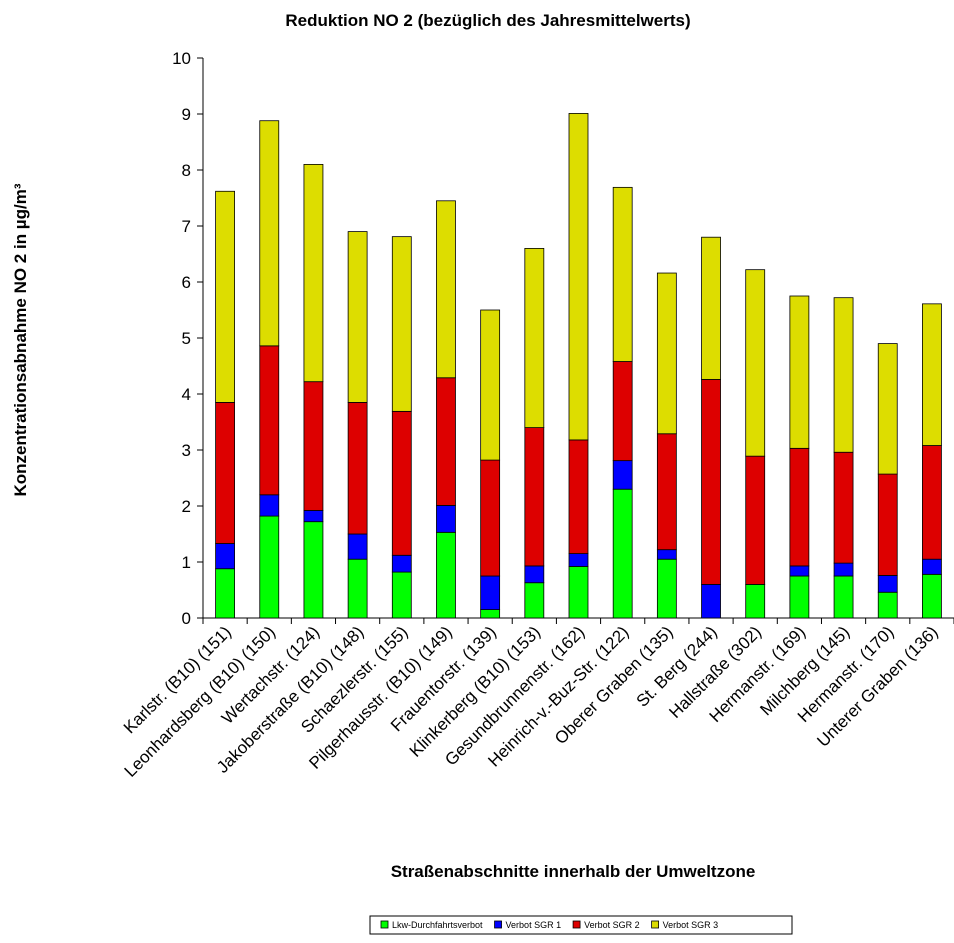 The width and height of the screenshot is (954, 943). What do you see at coordinates (186, 282) in the screenshot?
I see `y-tick-label: 6` at bounding box center [186, 282].